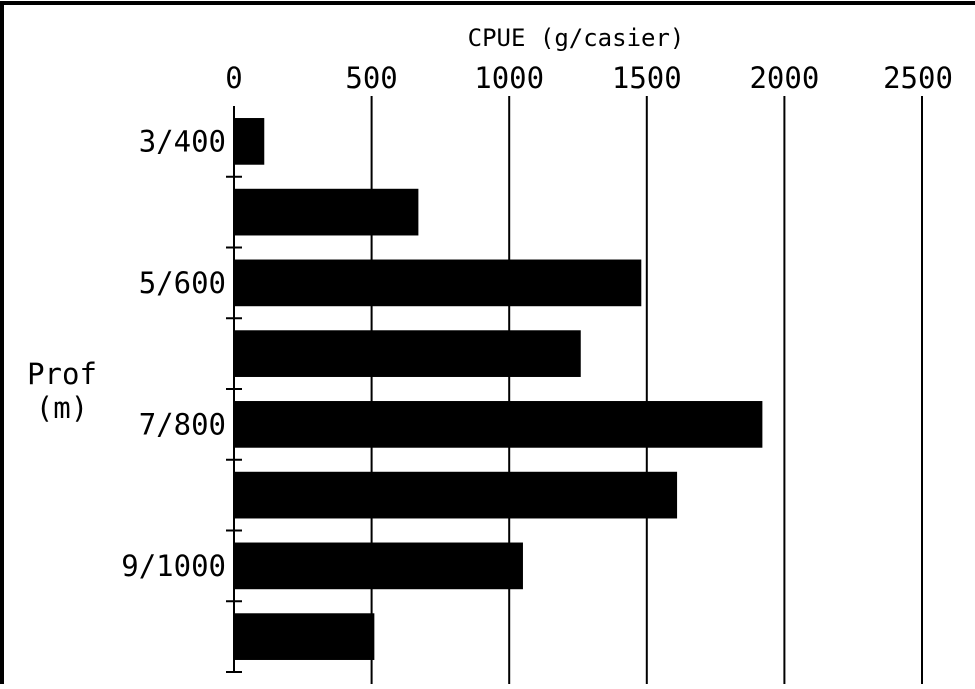  Describe the element at coordinates (589, 78) in the screenshot. I see `x-tick-labels: 0 500 1000 1500 2000 2500` at that location.